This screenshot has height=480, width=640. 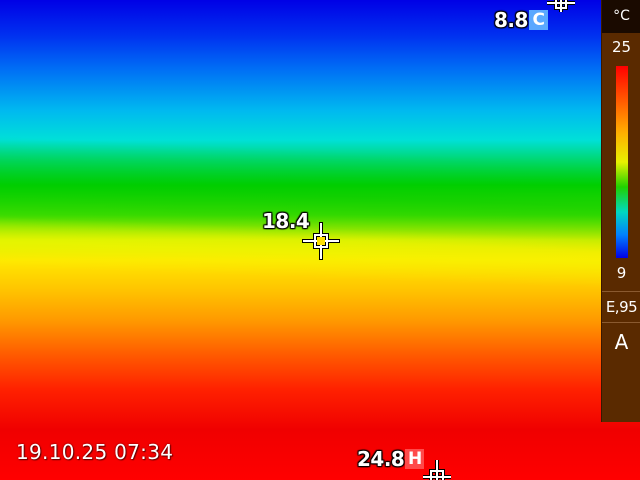 I want to click on cold-spot-reading: 8.8 C, so click(x=521, y=20).